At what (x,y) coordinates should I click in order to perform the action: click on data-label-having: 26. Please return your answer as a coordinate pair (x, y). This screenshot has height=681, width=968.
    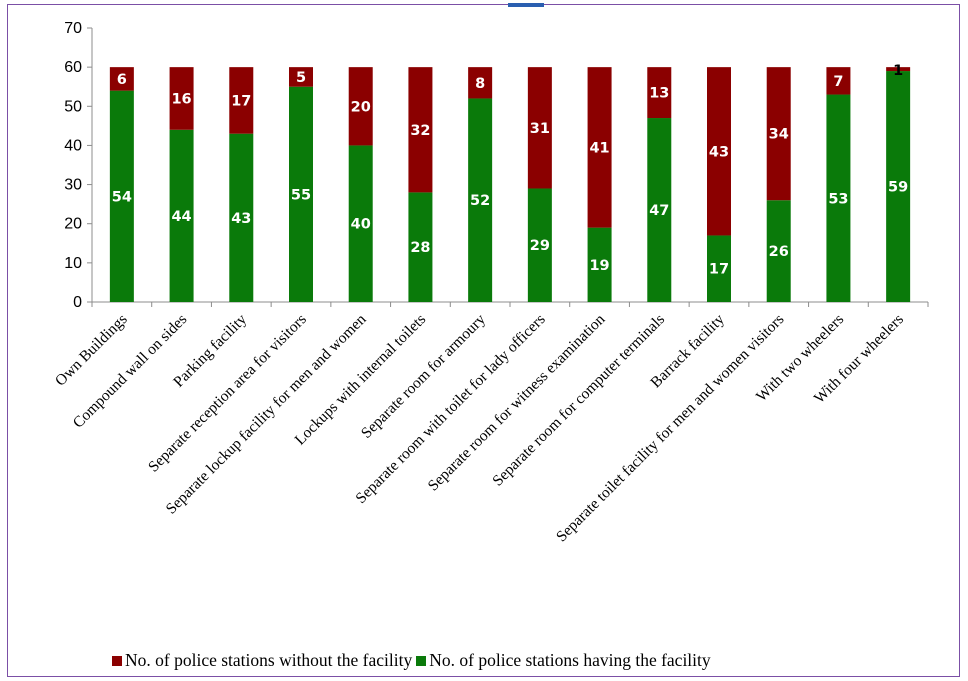
    Looking at the image, I should click on (779, 252).